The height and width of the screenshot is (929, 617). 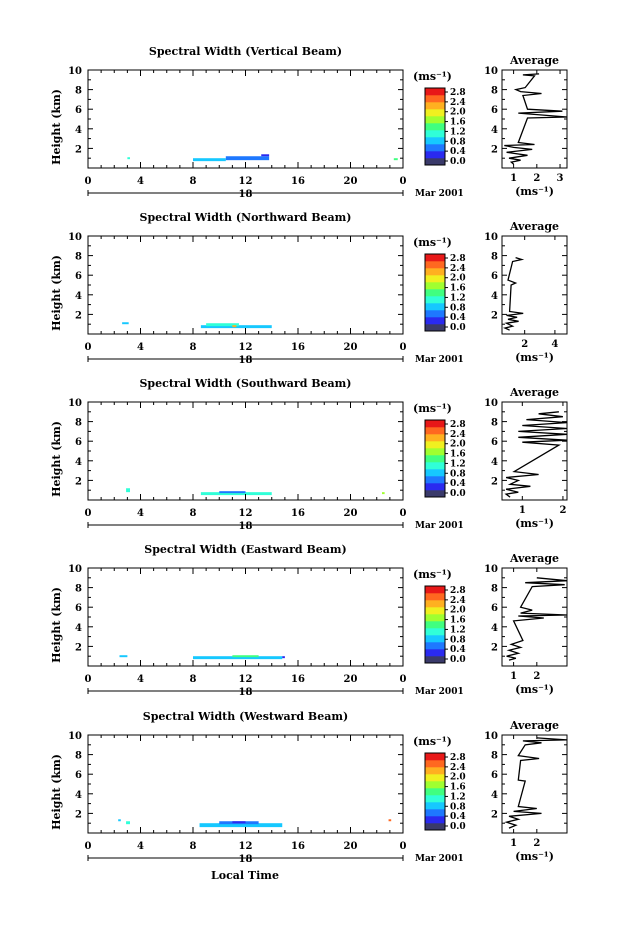 What do you see at coordinates (494, 589) in the screenshot?
I see `avg-y-tick-label: 8` at bounding box center [494, 589].